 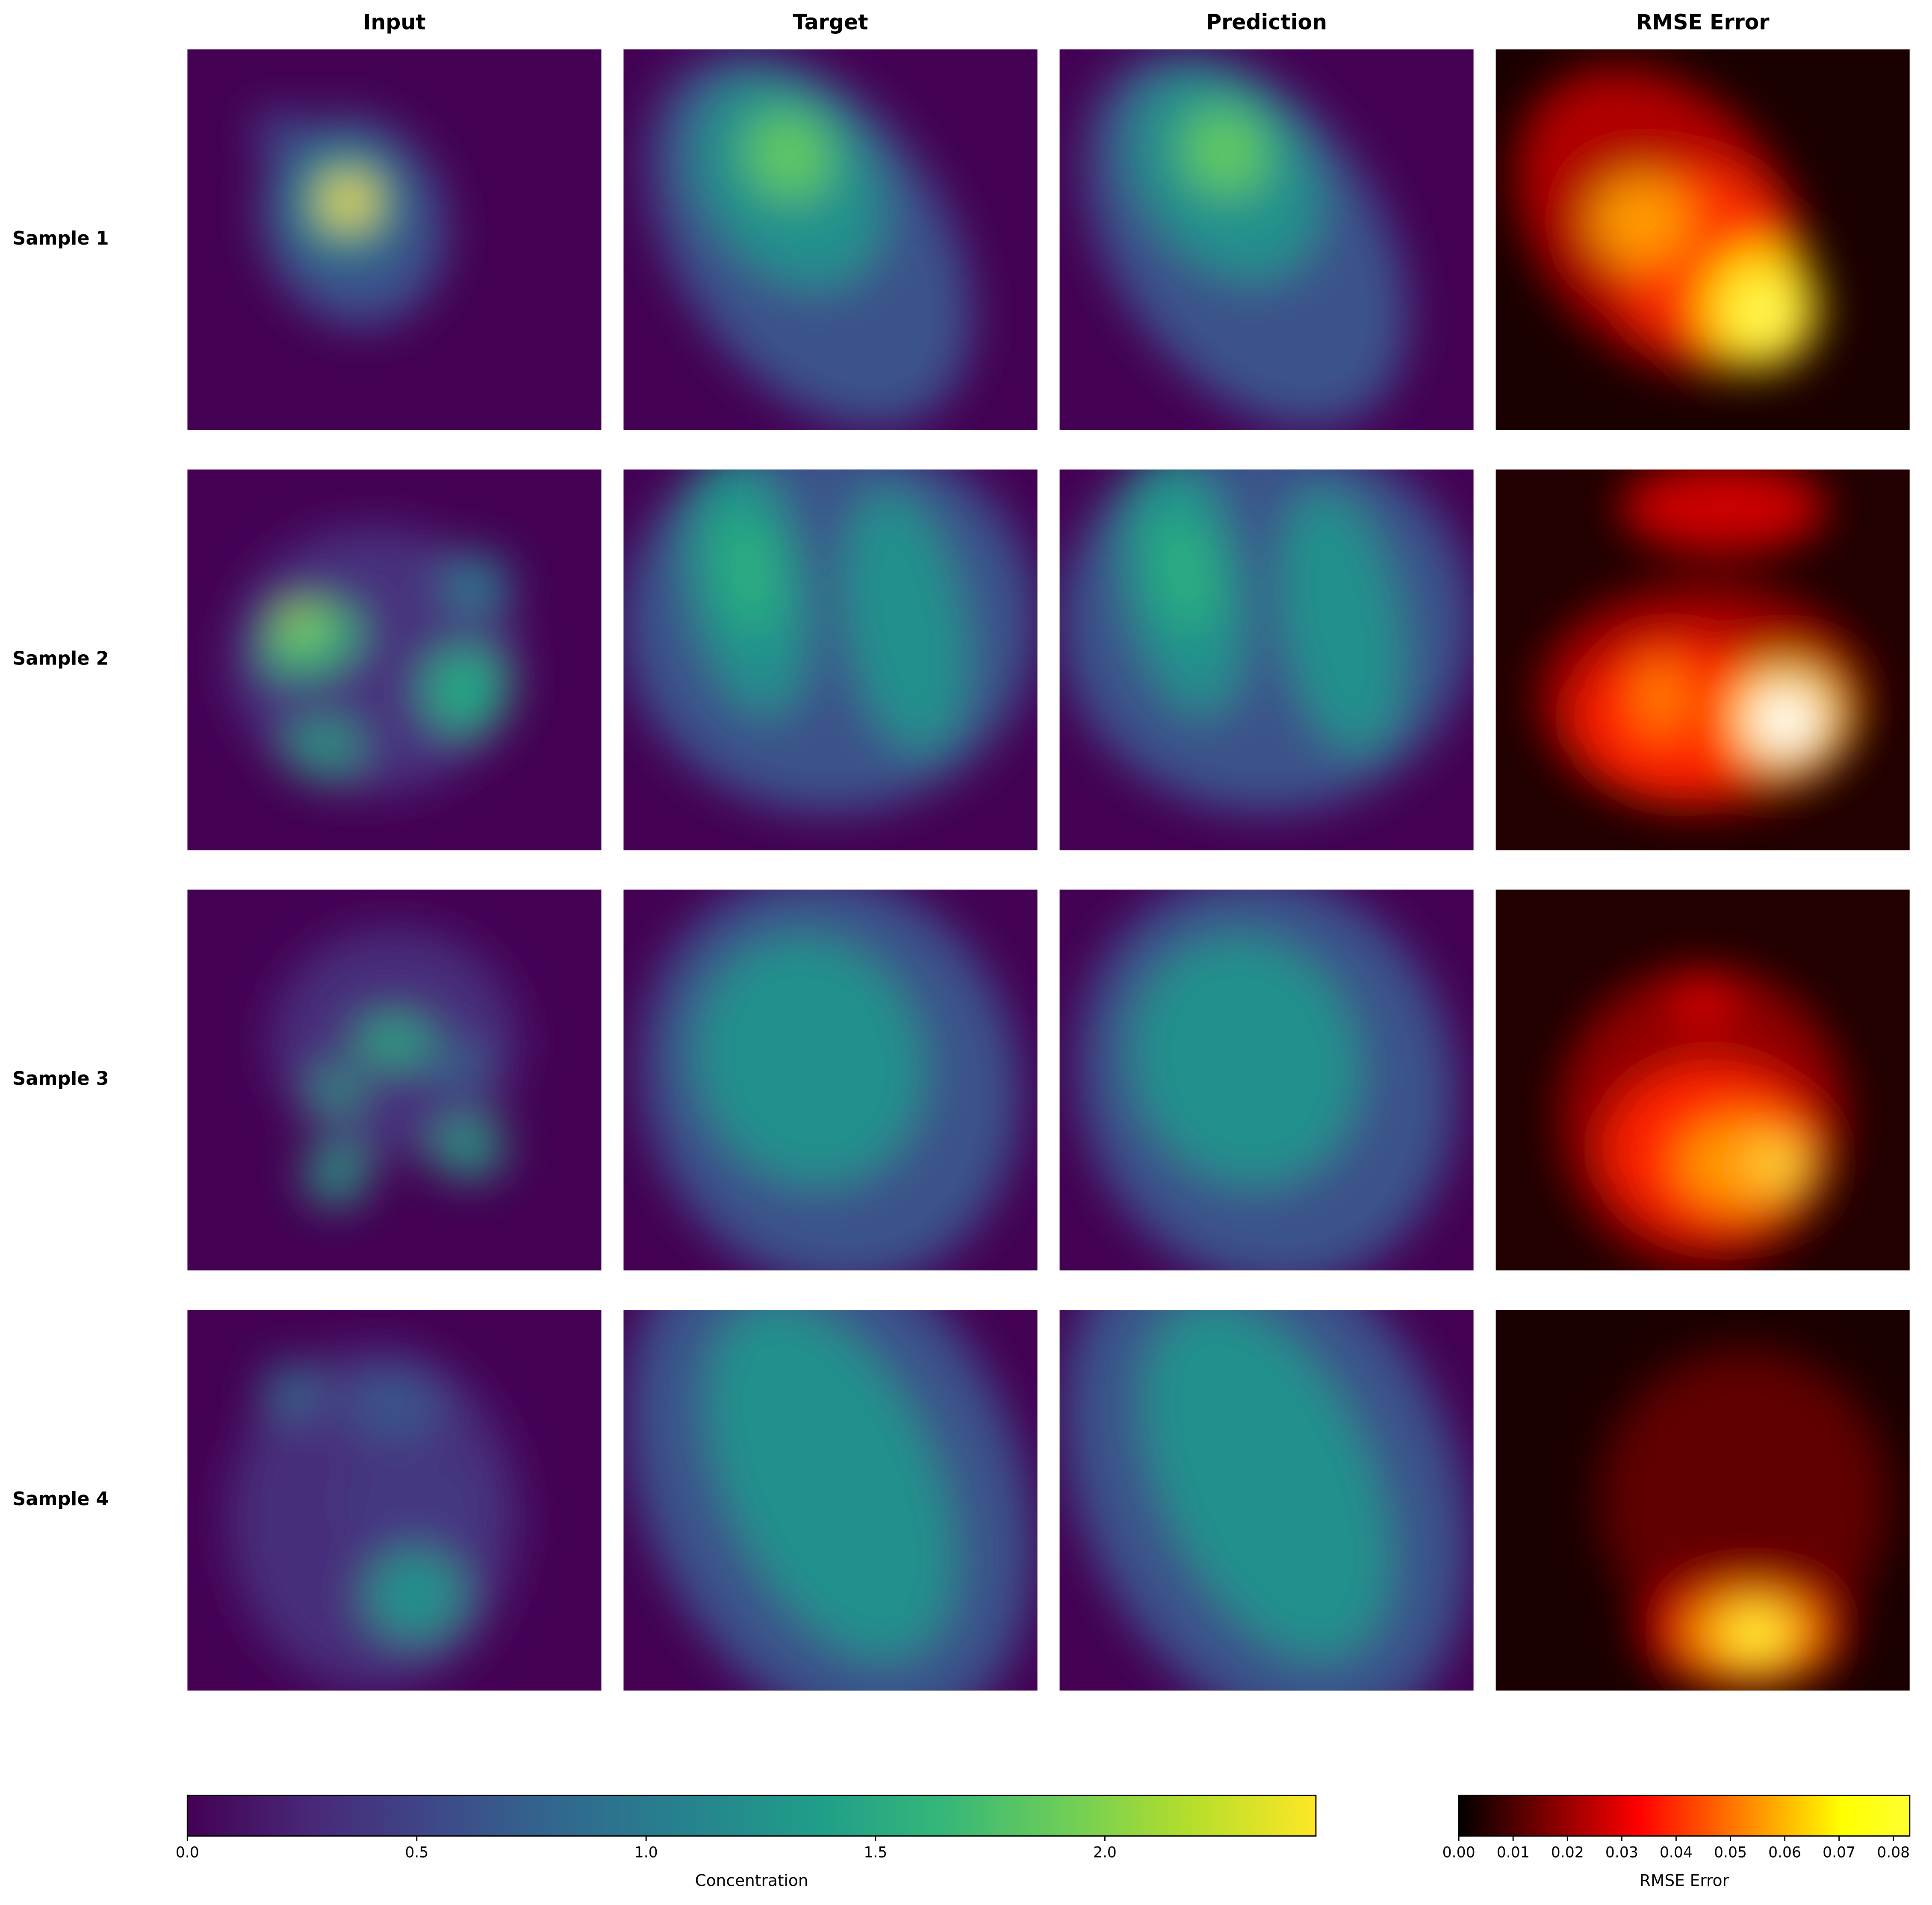 I want to click on colorbar-tick-label: 1.5, so click(x=876, y=1852).